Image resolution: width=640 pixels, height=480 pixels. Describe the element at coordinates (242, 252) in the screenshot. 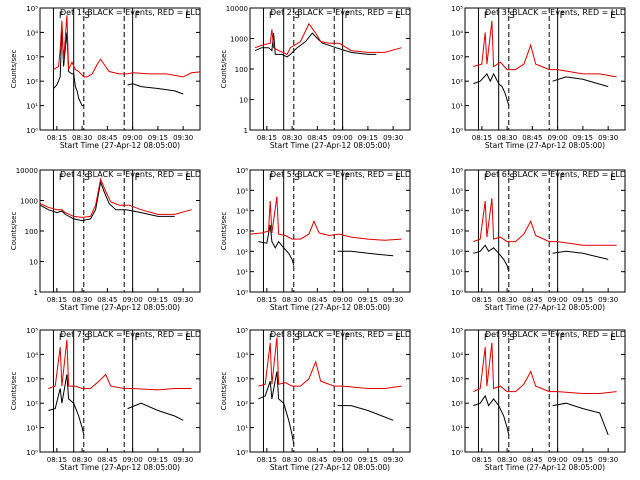

I see `y-tick-label: 10²` at that location.